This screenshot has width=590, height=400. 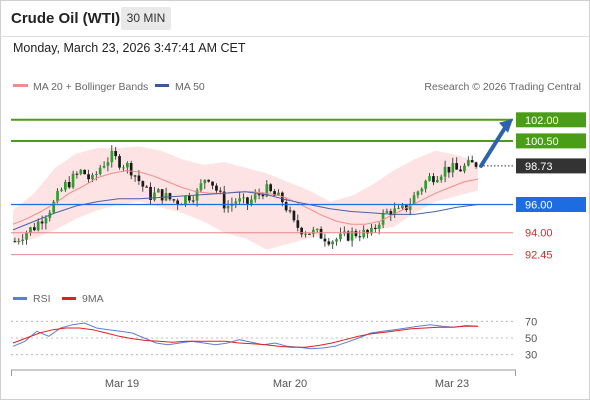 I want to click on forecast-arrow-shaft, so click(x=493, y=146).